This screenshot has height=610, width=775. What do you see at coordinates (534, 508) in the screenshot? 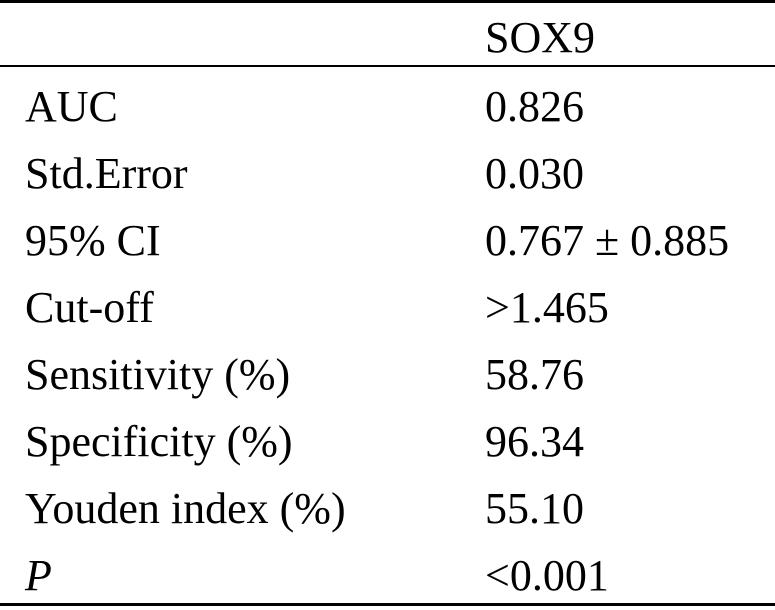
I see `row-value: 55.10` at bounding box center [534, 508].